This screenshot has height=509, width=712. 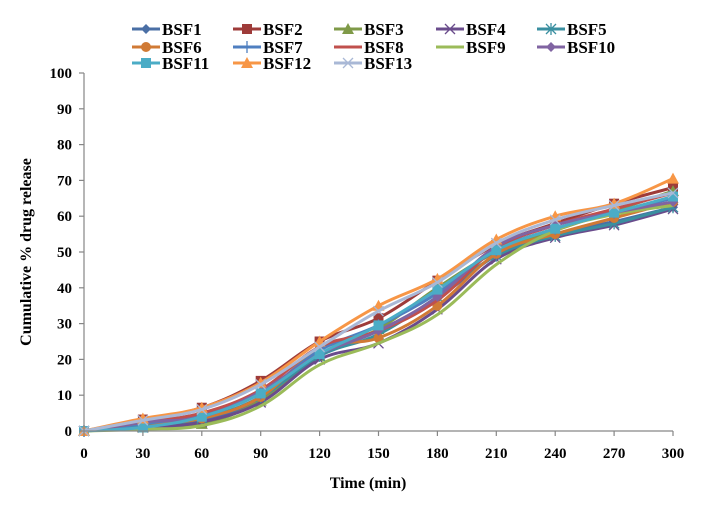 I want to click on legend-item-bsf6: BSF6, so click(x=167, y=47).